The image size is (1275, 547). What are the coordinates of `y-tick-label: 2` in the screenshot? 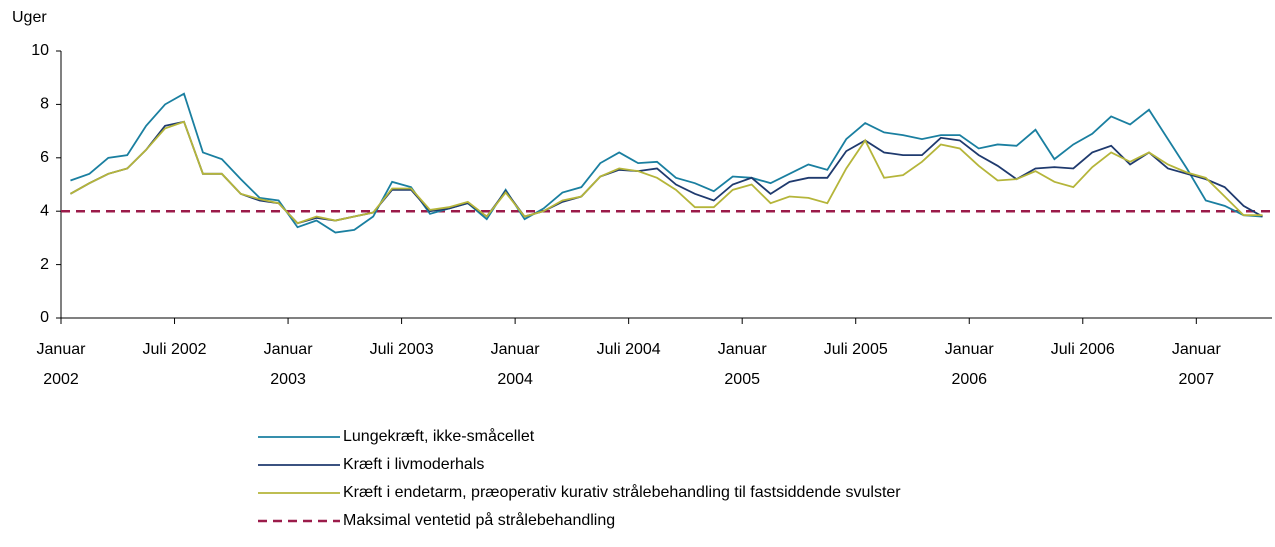 It's located at (44, 264).